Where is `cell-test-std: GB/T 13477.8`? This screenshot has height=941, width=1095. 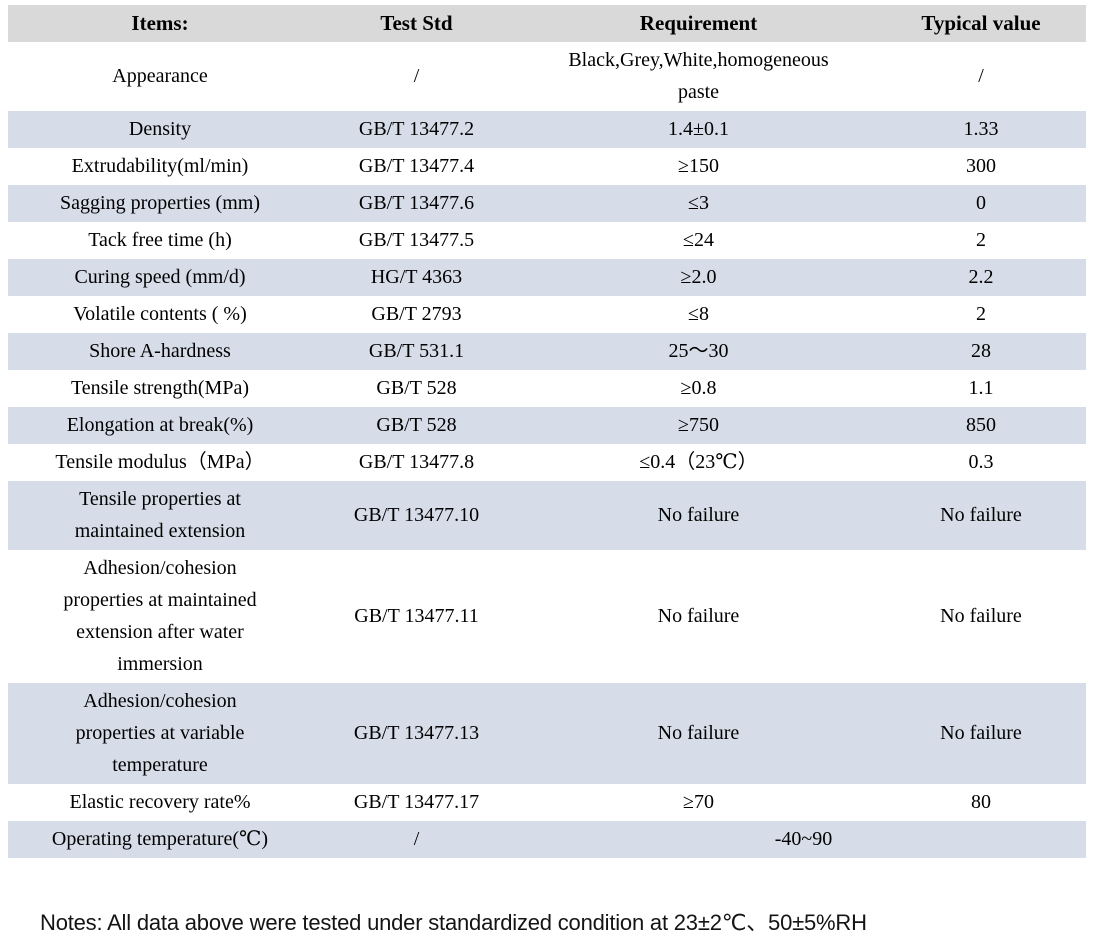 cell-test-std: GB/T 13477.8 is located at coordinates (416, 462).